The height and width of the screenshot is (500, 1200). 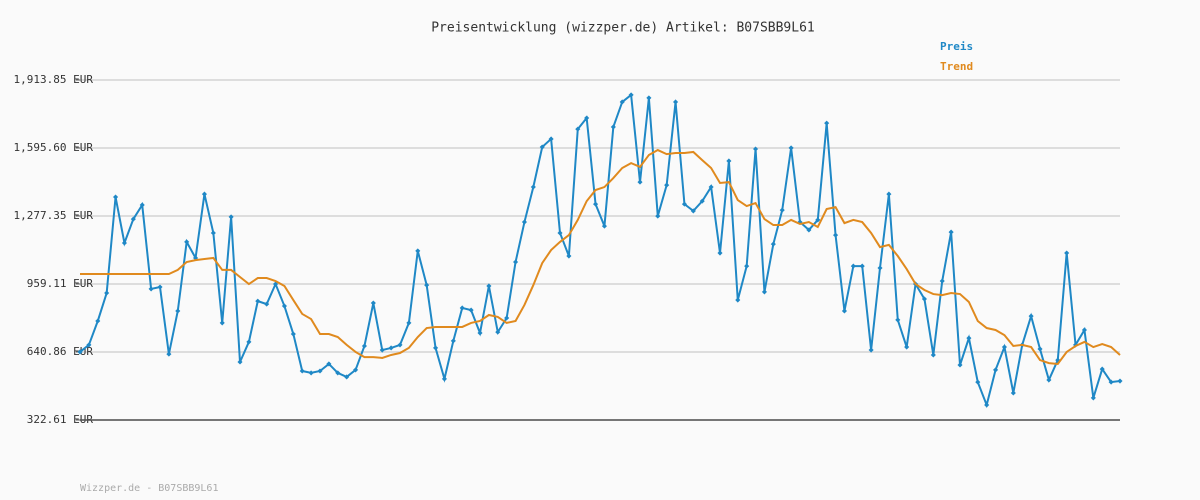 I want to click on legend-entry: Trend, so click(x=956, y=66).